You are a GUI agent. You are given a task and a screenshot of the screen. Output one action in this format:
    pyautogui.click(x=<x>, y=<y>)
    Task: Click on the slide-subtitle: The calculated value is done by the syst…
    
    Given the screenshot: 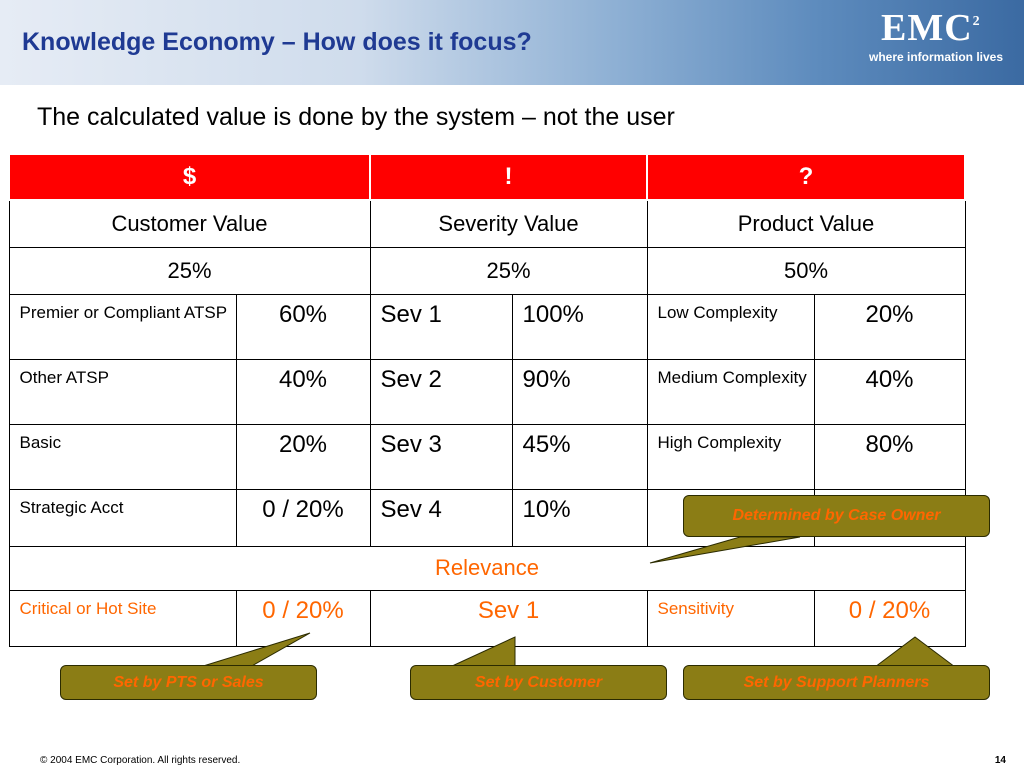 What is the action you would take?
    pyautogui.click(x=356, y=117)
    